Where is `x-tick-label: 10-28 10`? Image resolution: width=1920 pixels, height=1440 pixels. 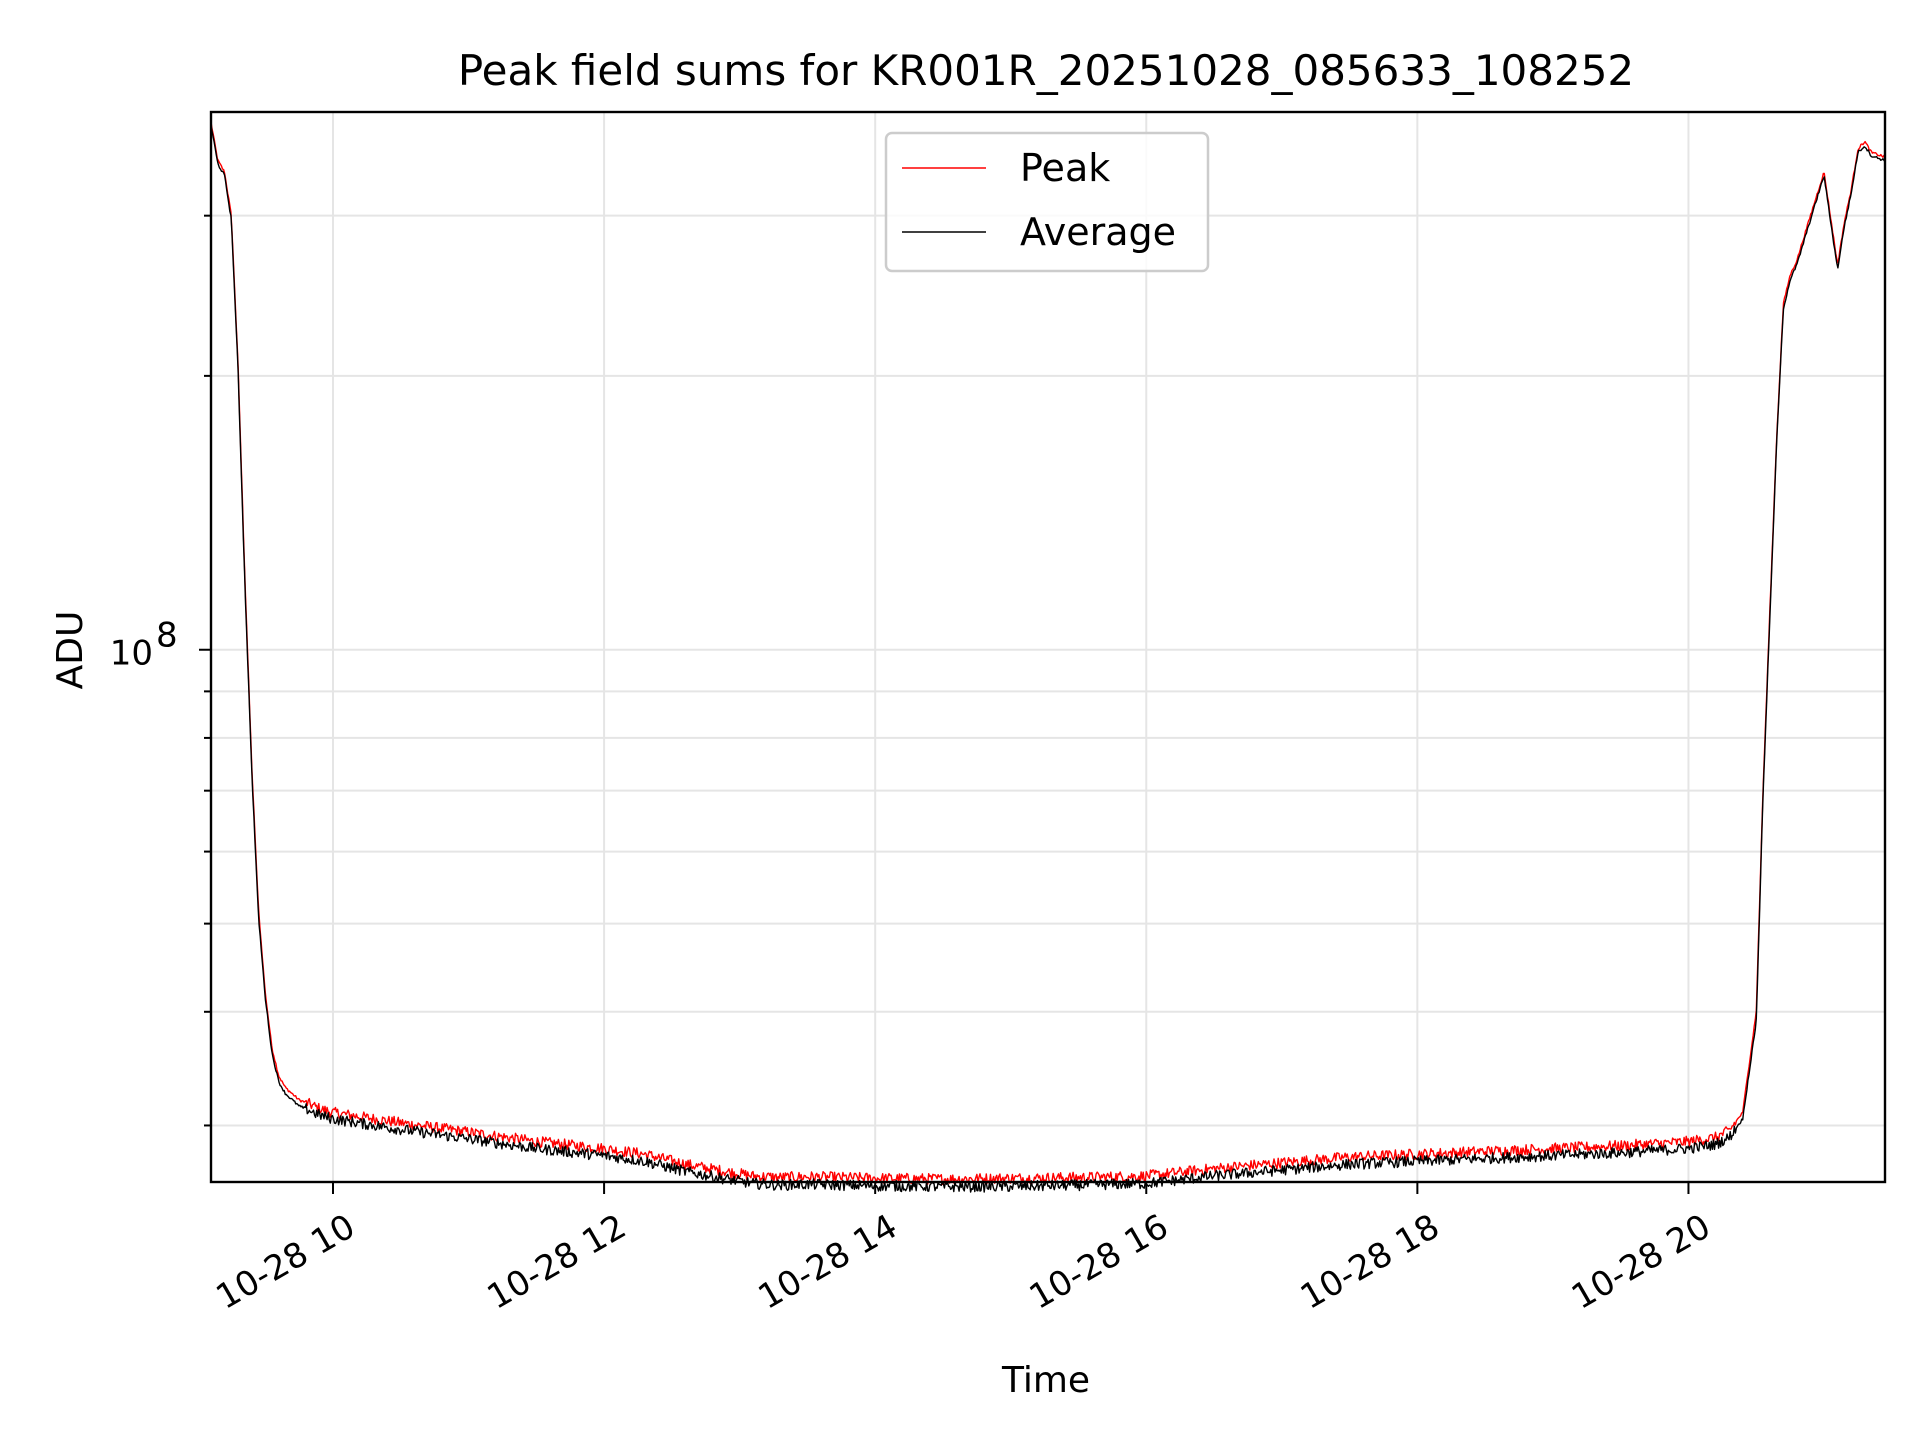 x-tick-label: 10-28 10 is located at coordinates (285, 1262).